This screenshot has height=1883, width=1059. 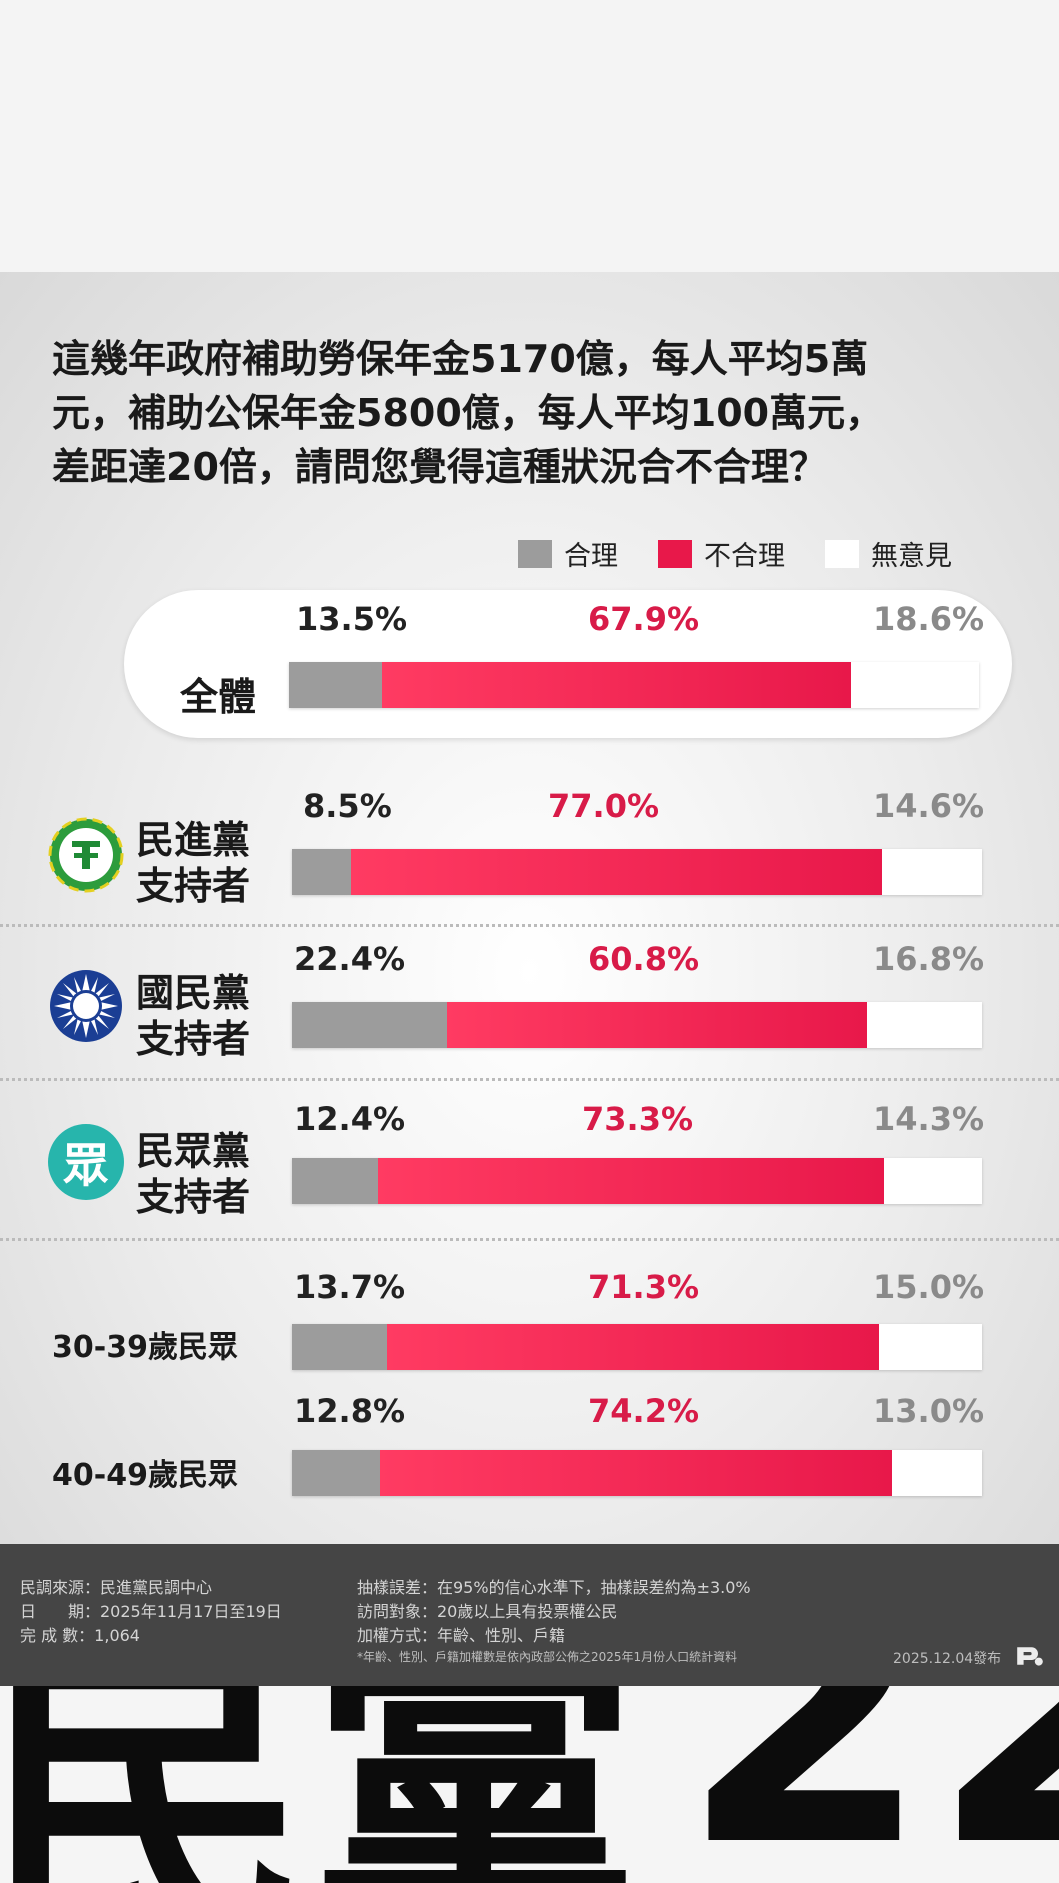 What do you see at coordinates (350, 1119) in the screenshot?
I see `value-label-agree: 12.4%` at bounding box center [350, 1119].